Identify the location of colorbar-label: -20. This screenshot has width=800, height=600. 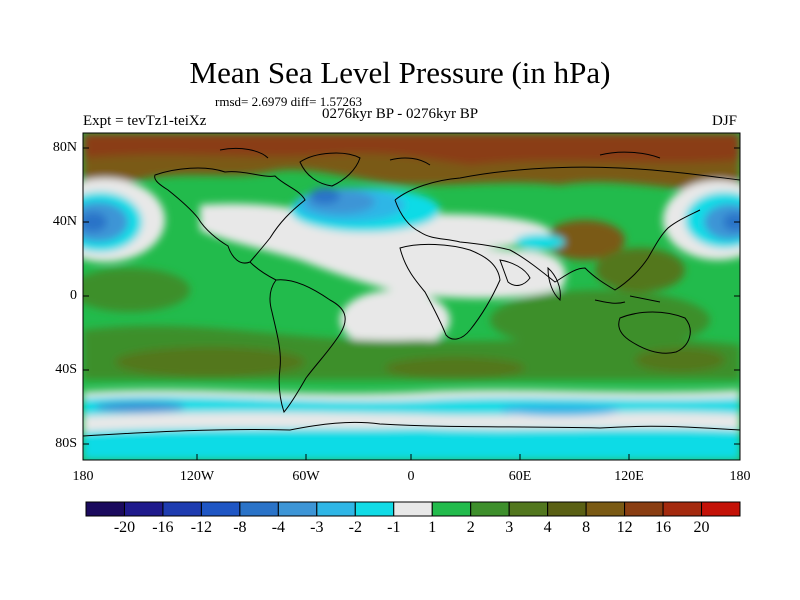
(124, 527).